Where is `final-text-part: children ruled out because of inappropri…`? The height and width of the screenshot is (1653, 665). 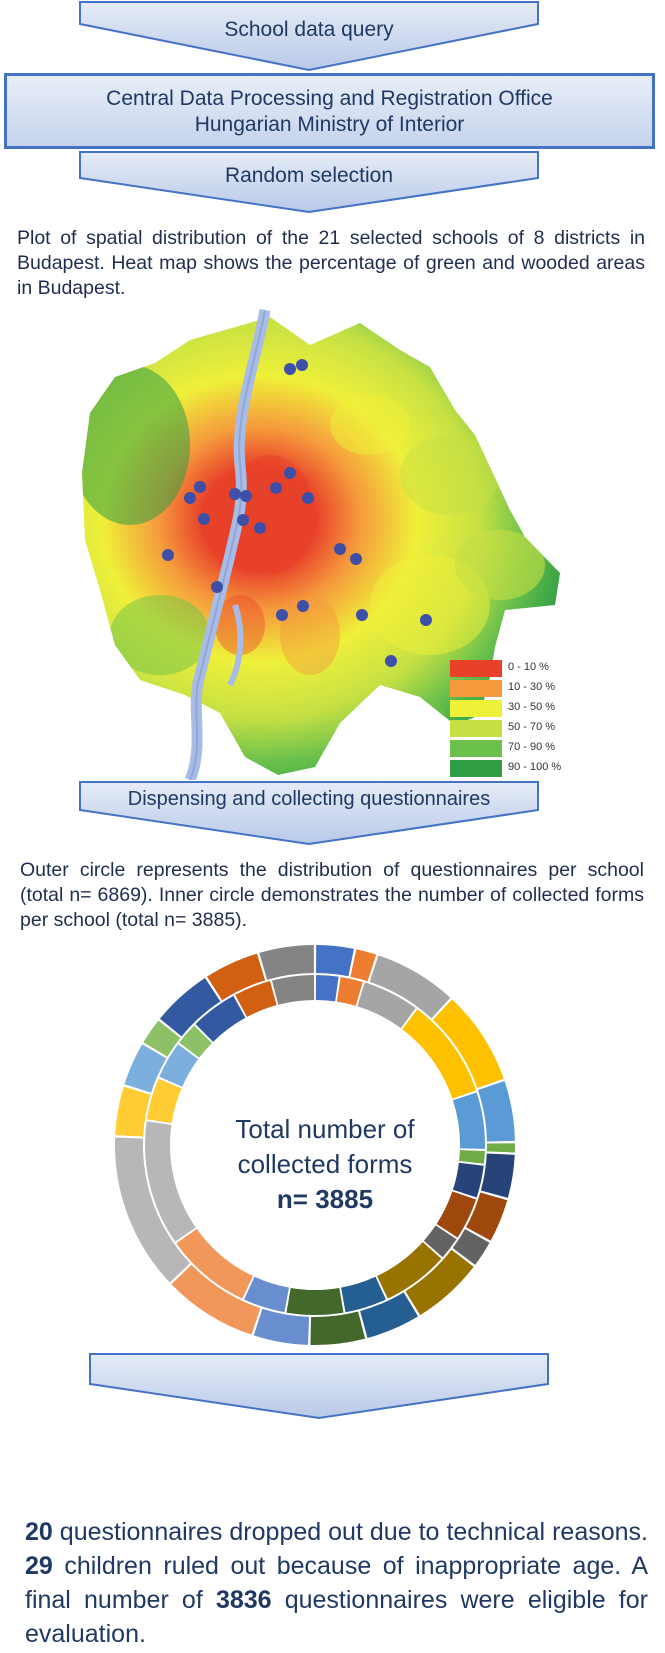
final-text-part: children ruled out because of inappropri… is located at coordinates (336, 1583).